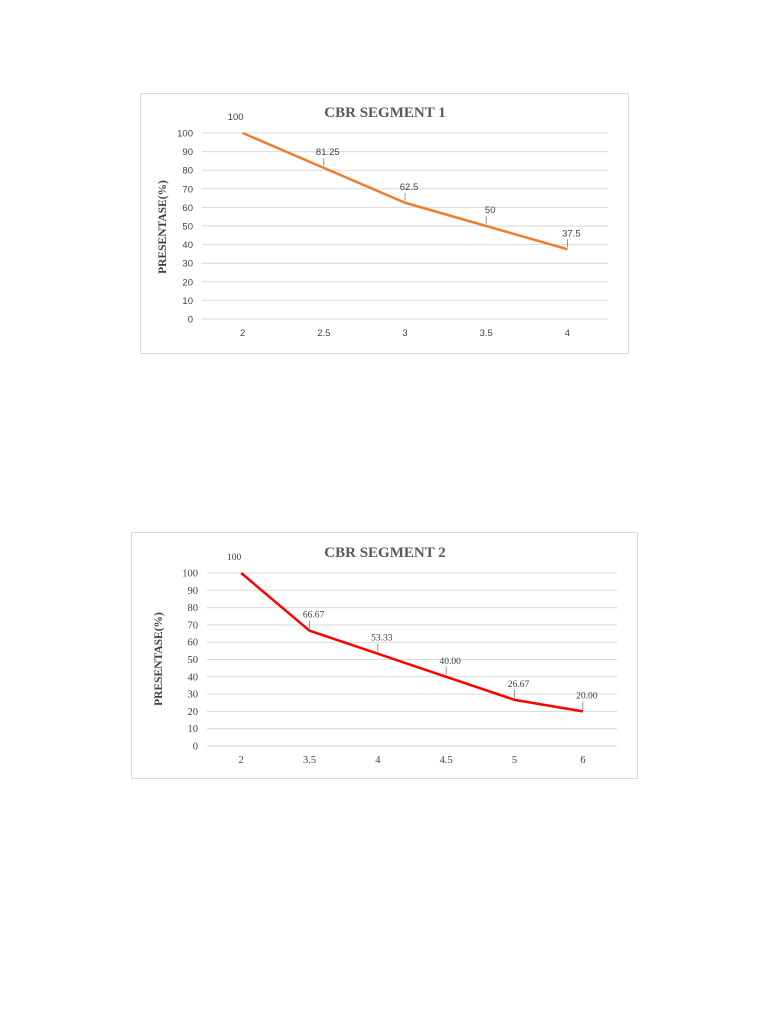  I want to click on data-label: 81.25, so click(328, 152).